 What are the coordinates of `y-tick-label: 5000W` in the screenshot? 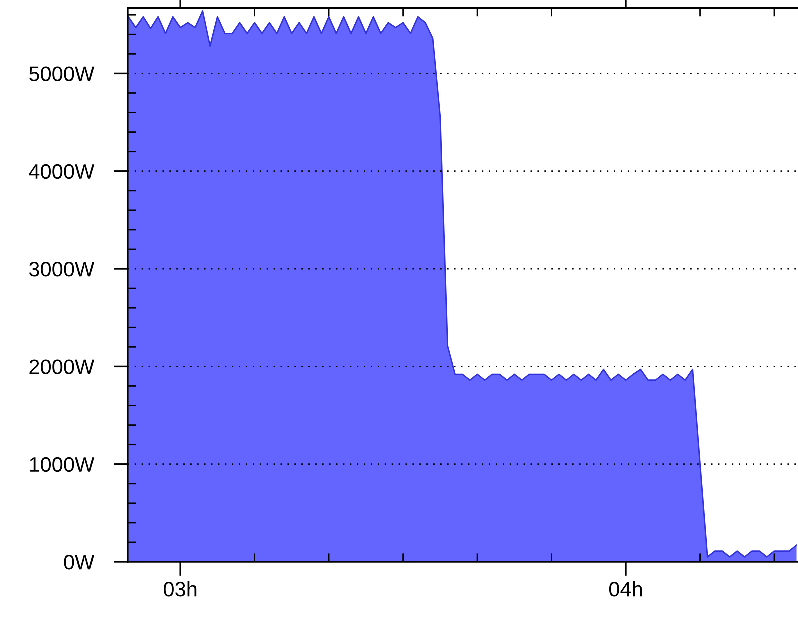 It's located at (62, 74).